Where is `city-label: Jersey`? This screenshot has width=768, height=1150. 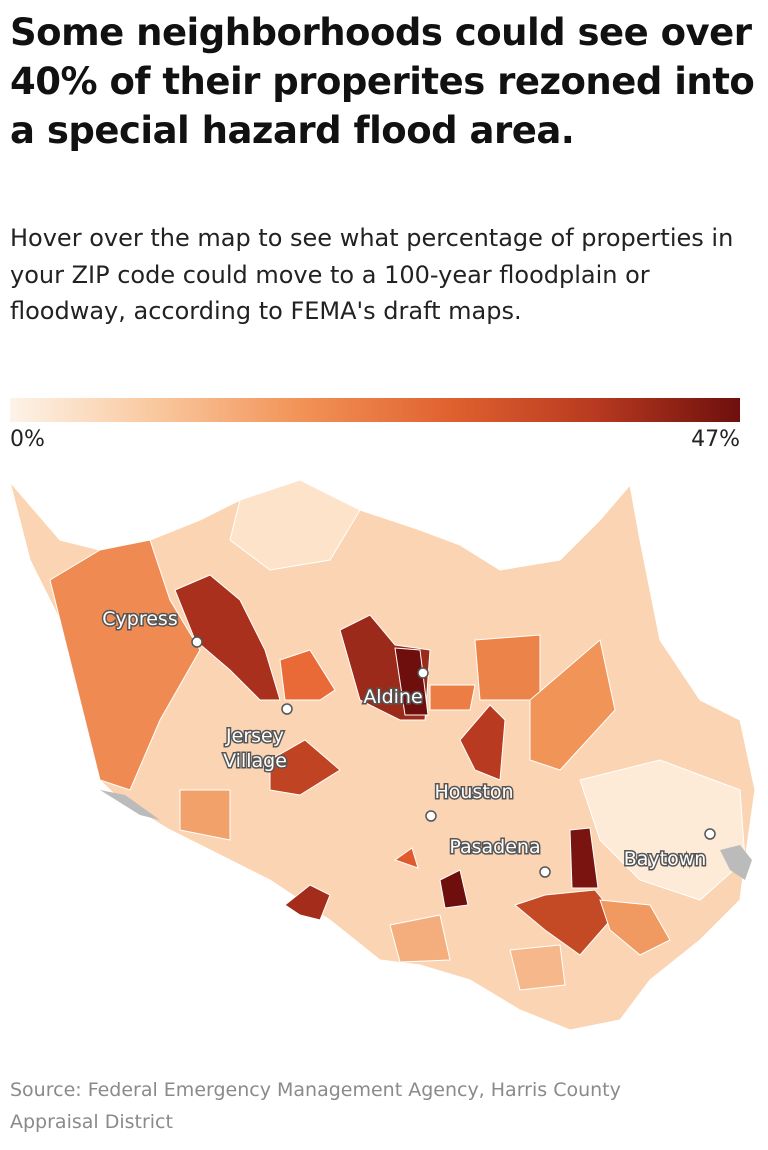
city-label: Jersey is located at coordinates (254, 736).